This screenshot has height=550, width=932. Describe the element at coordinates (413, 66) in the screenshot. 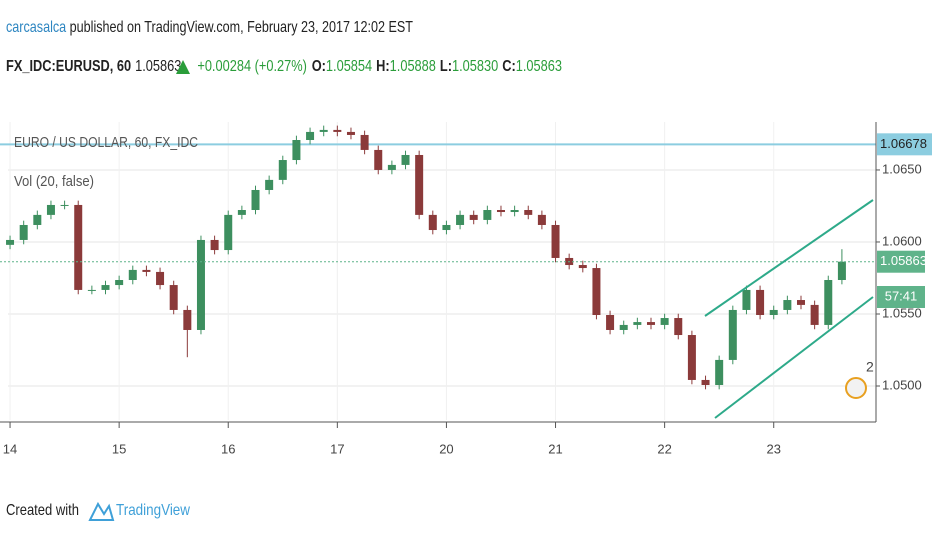

I see `h-value: 1.05888` at that location.